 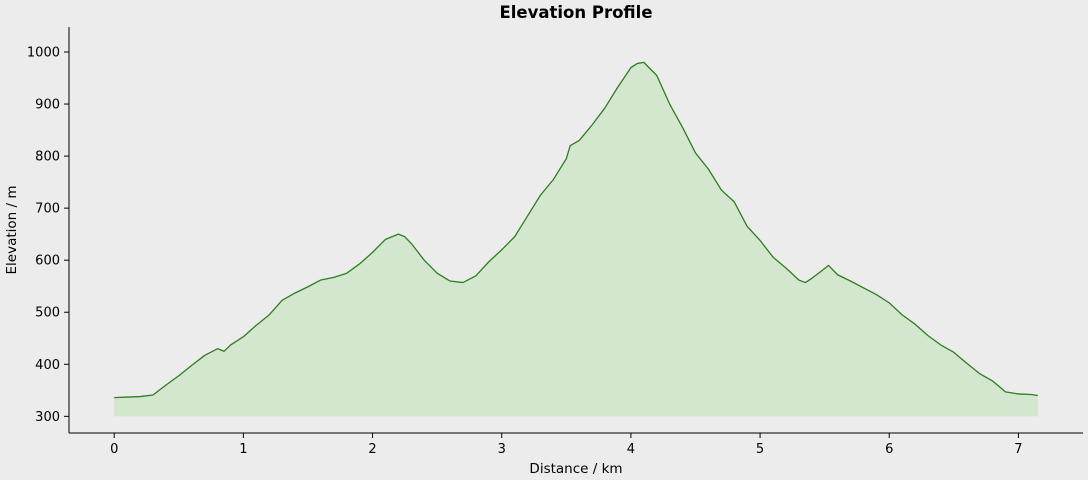 What do you see at coordinates (575, 469) in the screenshot?
I see `x-axis-title: Distance / km` at bounding box center [575, 469].